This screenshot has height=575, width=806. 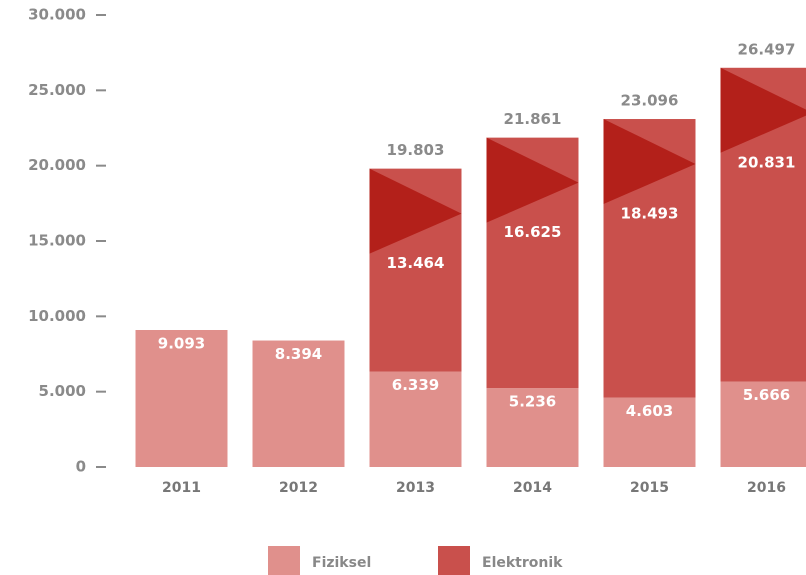 I want to click on value-label: 5.666, so click(x=766, y=395).